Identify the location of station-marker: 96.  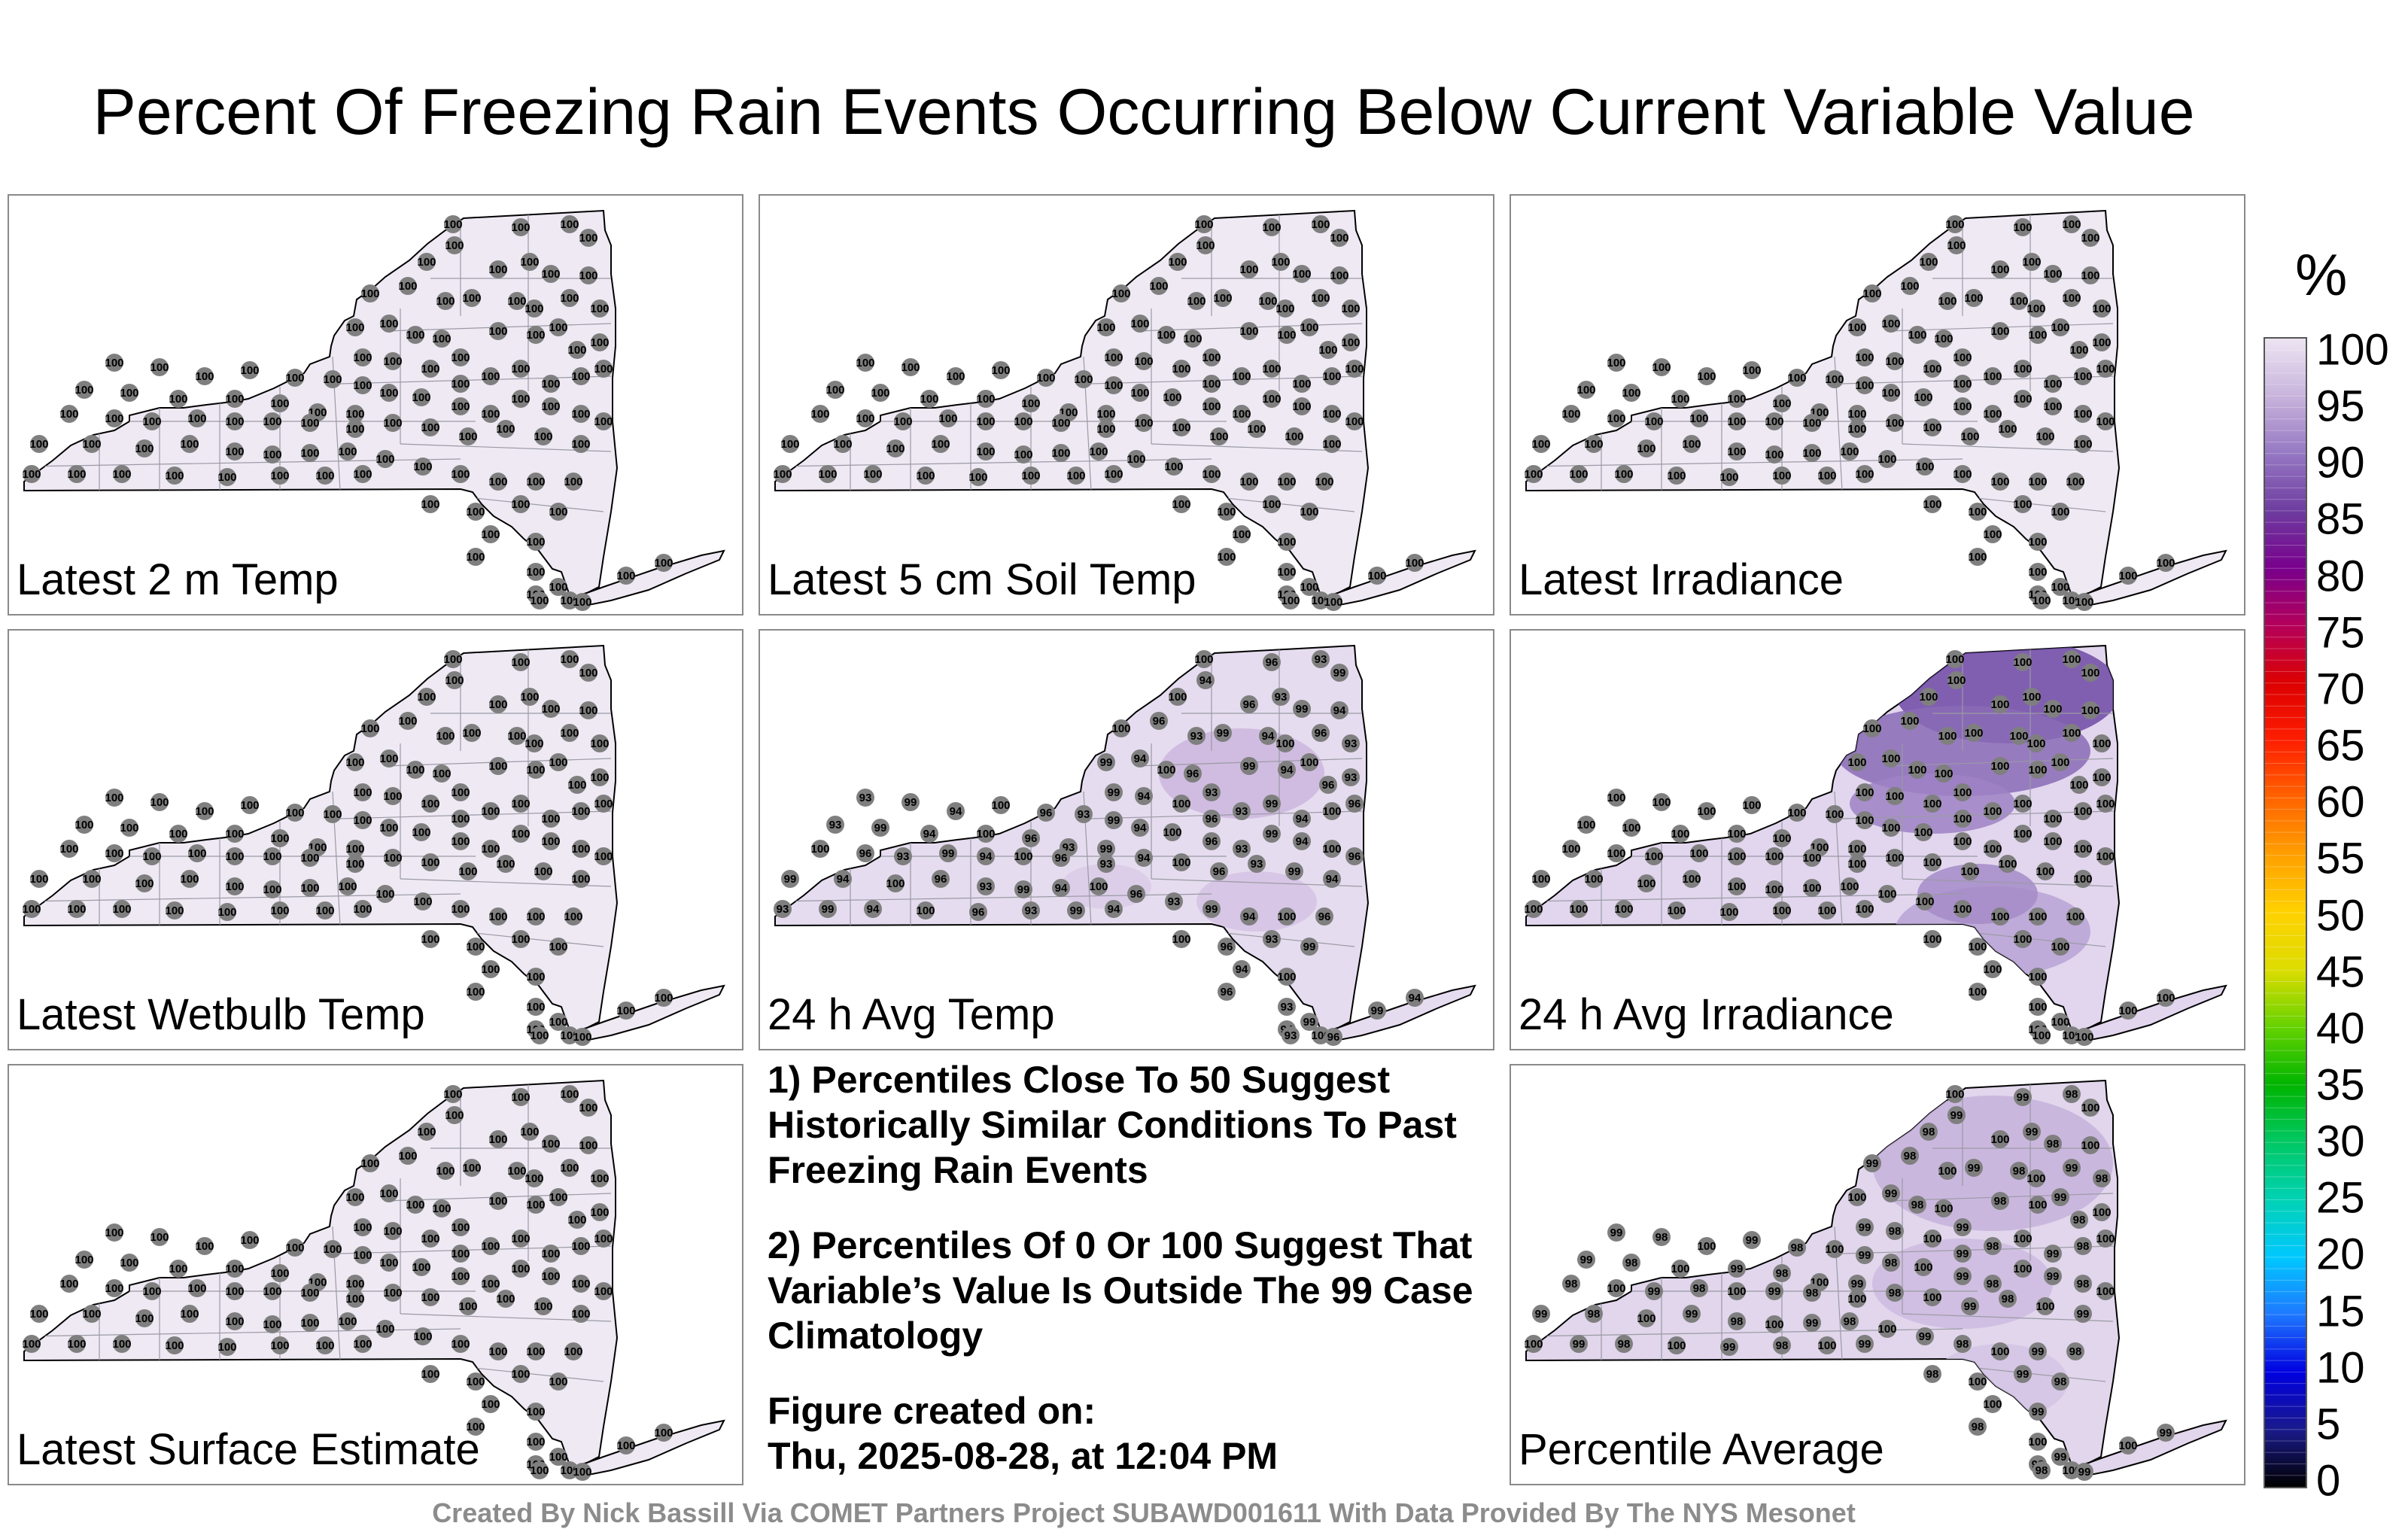
(1249, 704).